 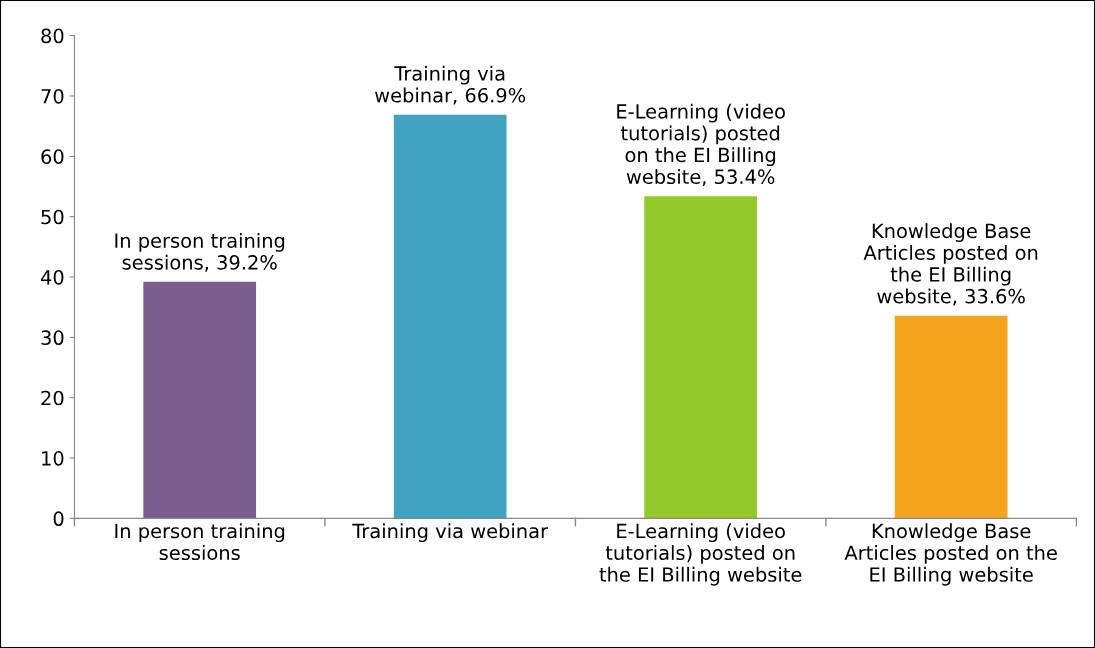 I want to click on data-label: E-Learning (video tutorials) posted on the EI Billing website, 53.4%, so click(x=701, y=145).